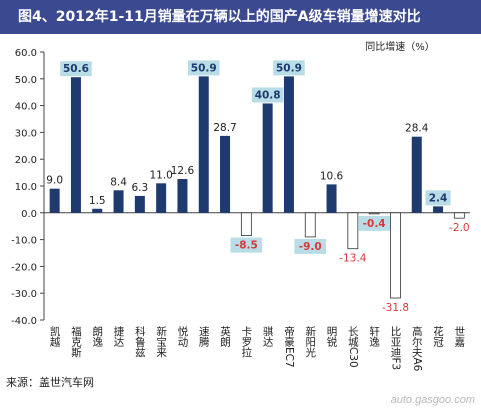 The image size is (481, 412). What do you see at coordinates (310, 225) in the screenshot?
I see `bar-新阳光` at bounding box center [310, 225].